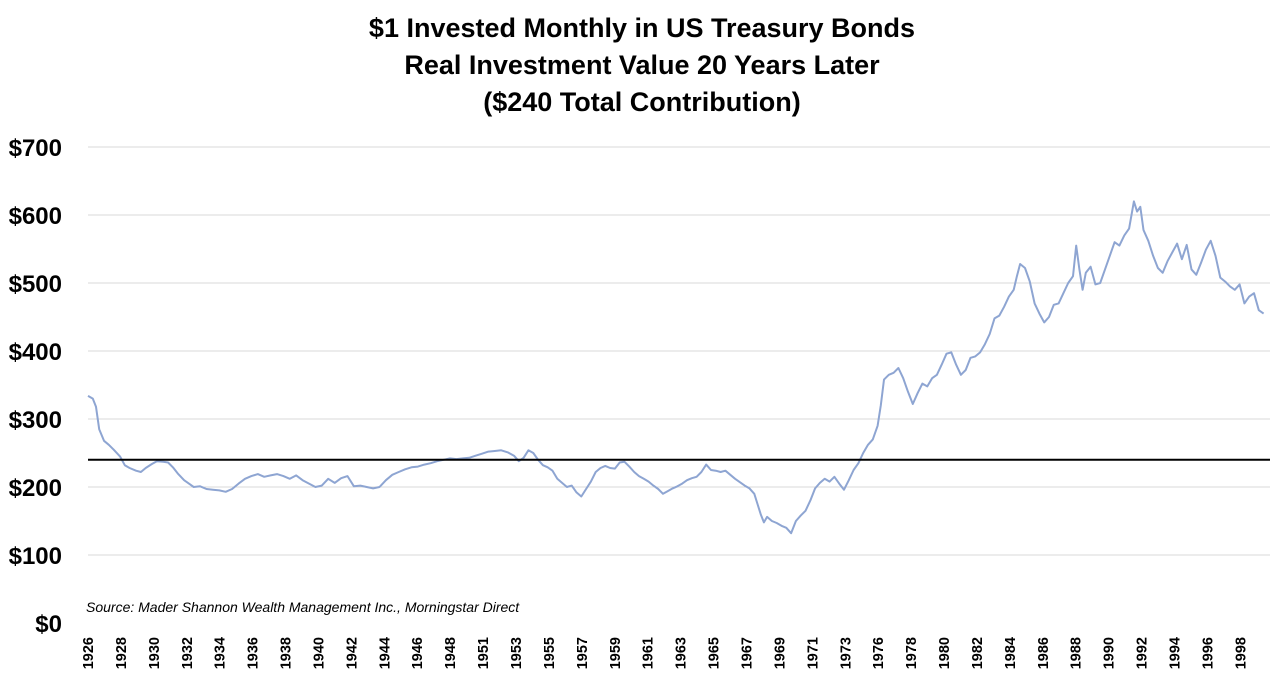  I want to click on x-tick-label: 1973, so click(846, 653).